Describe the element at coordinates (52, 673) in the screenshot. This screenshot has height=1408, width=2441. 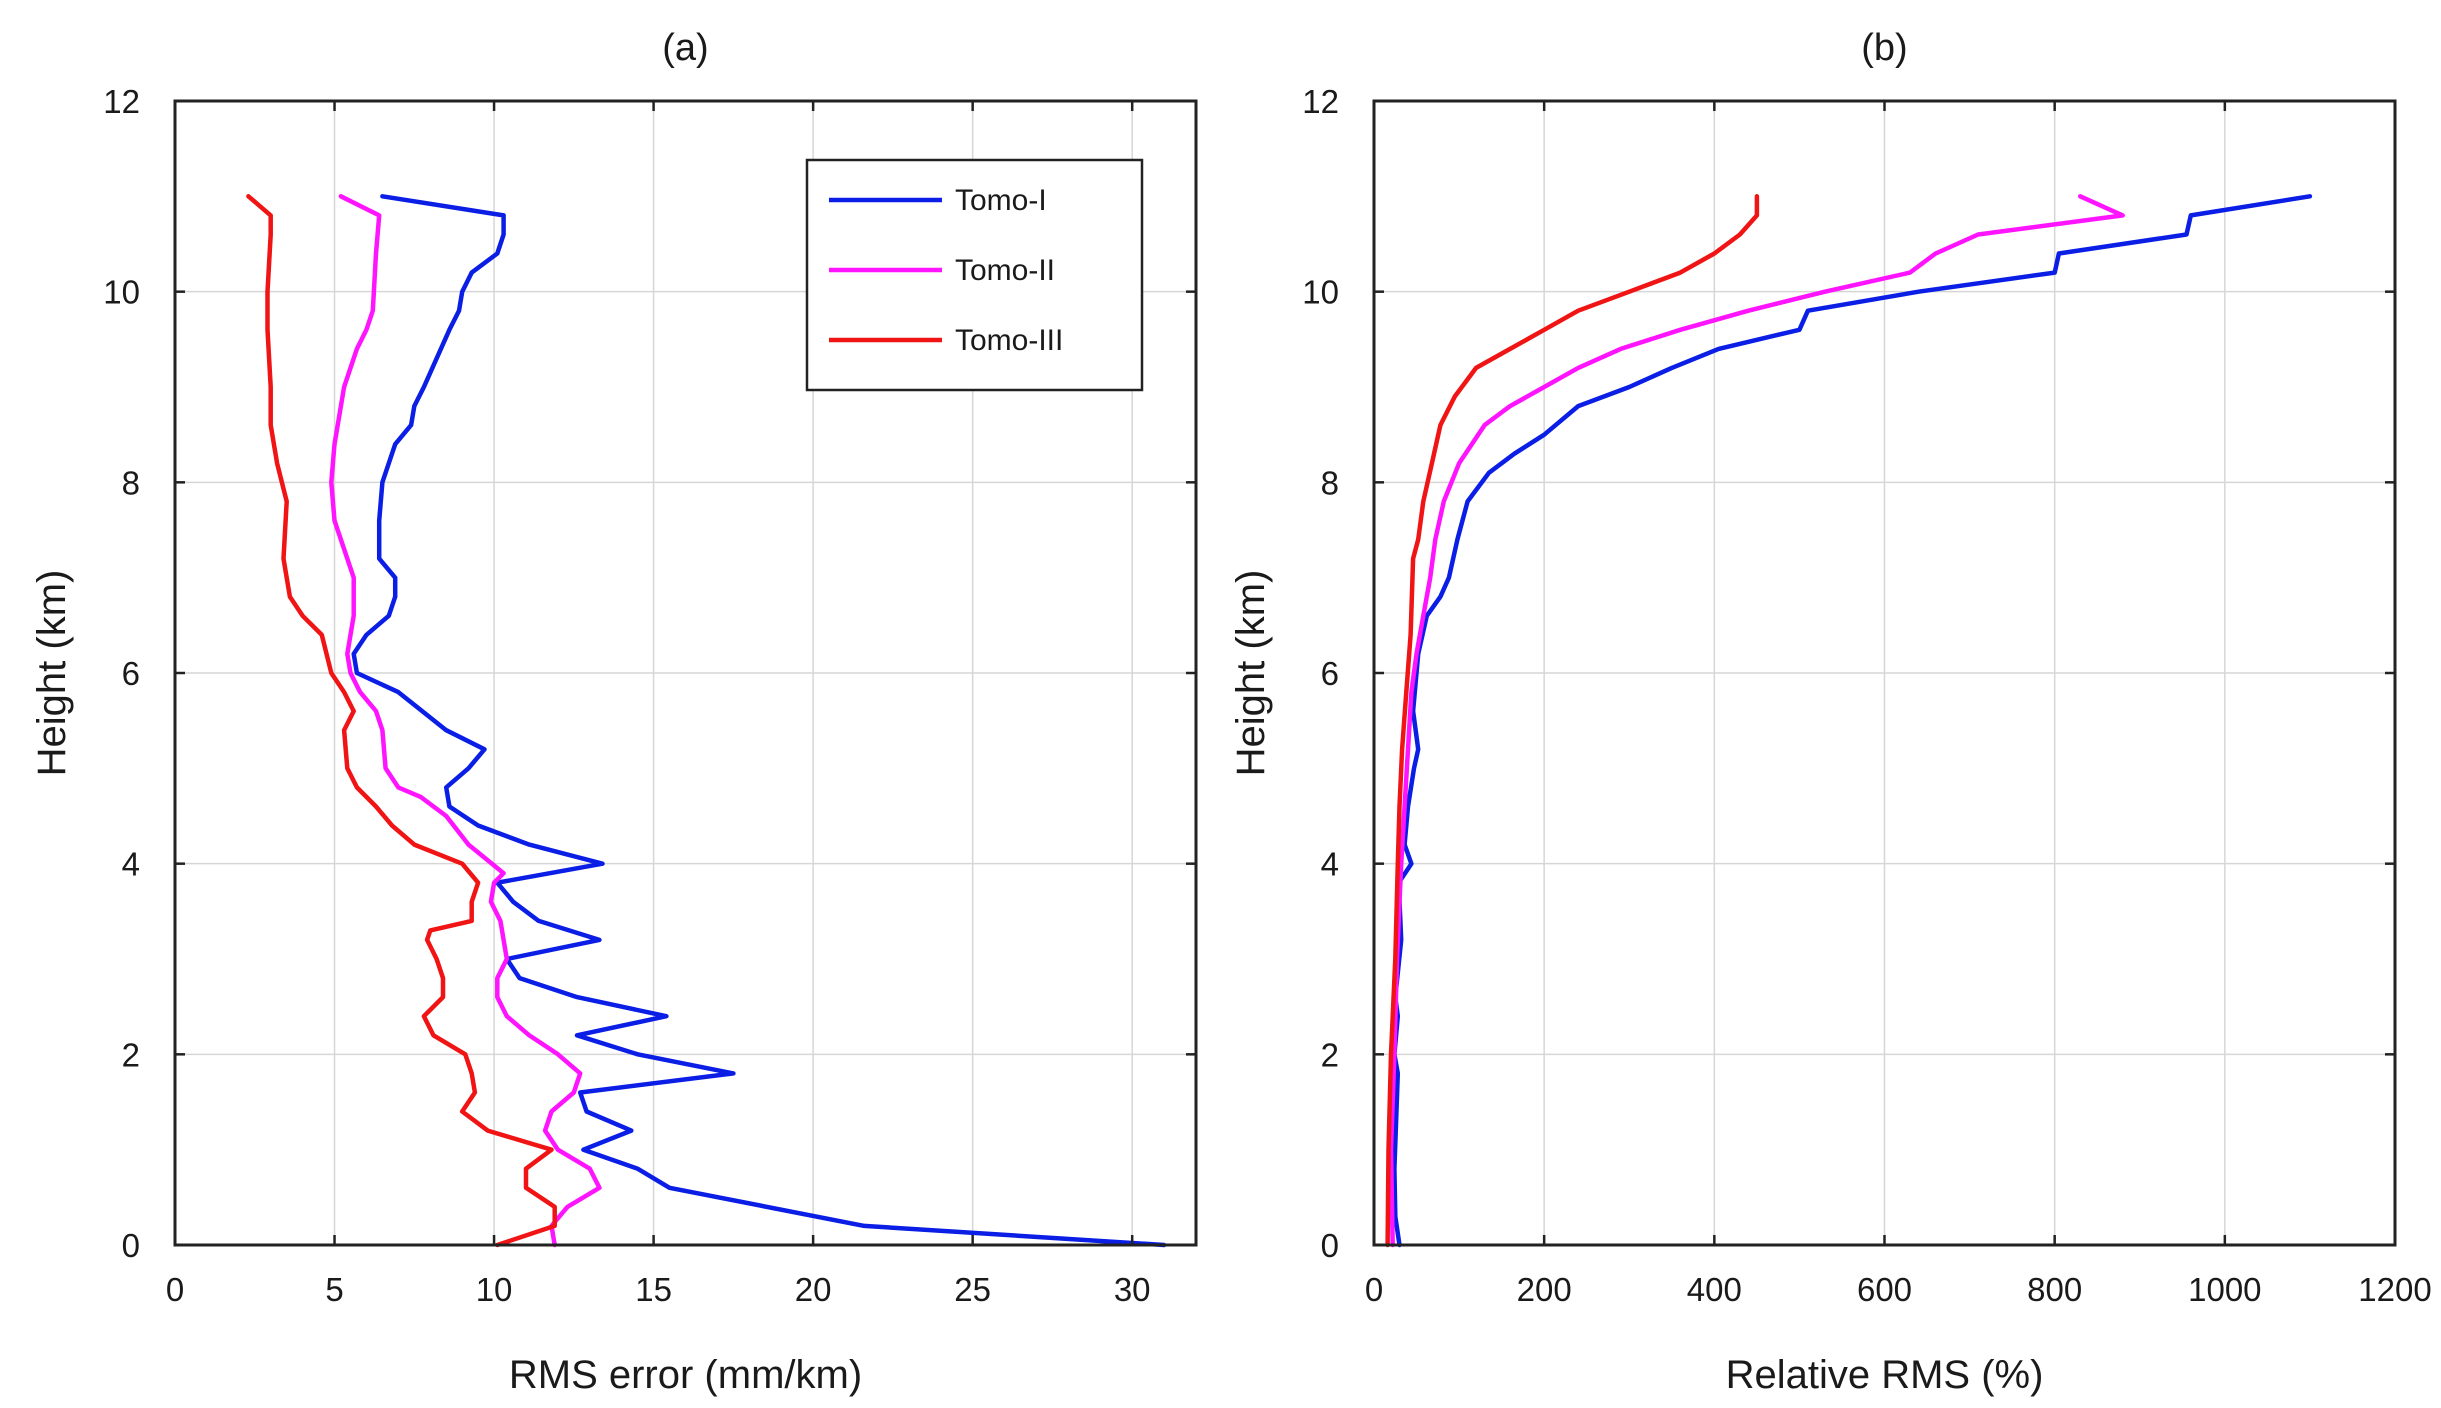
I see `panel-a-y-axis-label: Height (km)` at that location.